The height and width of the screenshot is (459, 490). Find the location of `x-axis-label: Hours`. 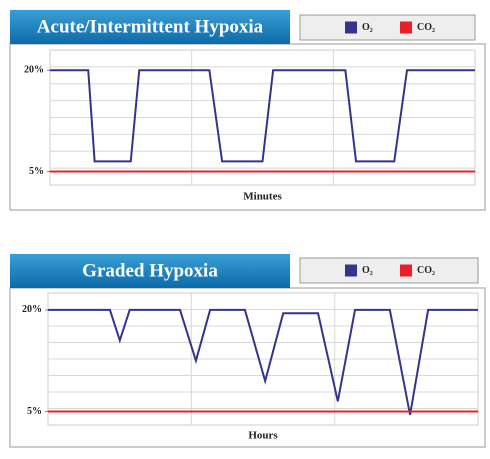

x-axis-label: Hours is located at coordinates (263, 436).